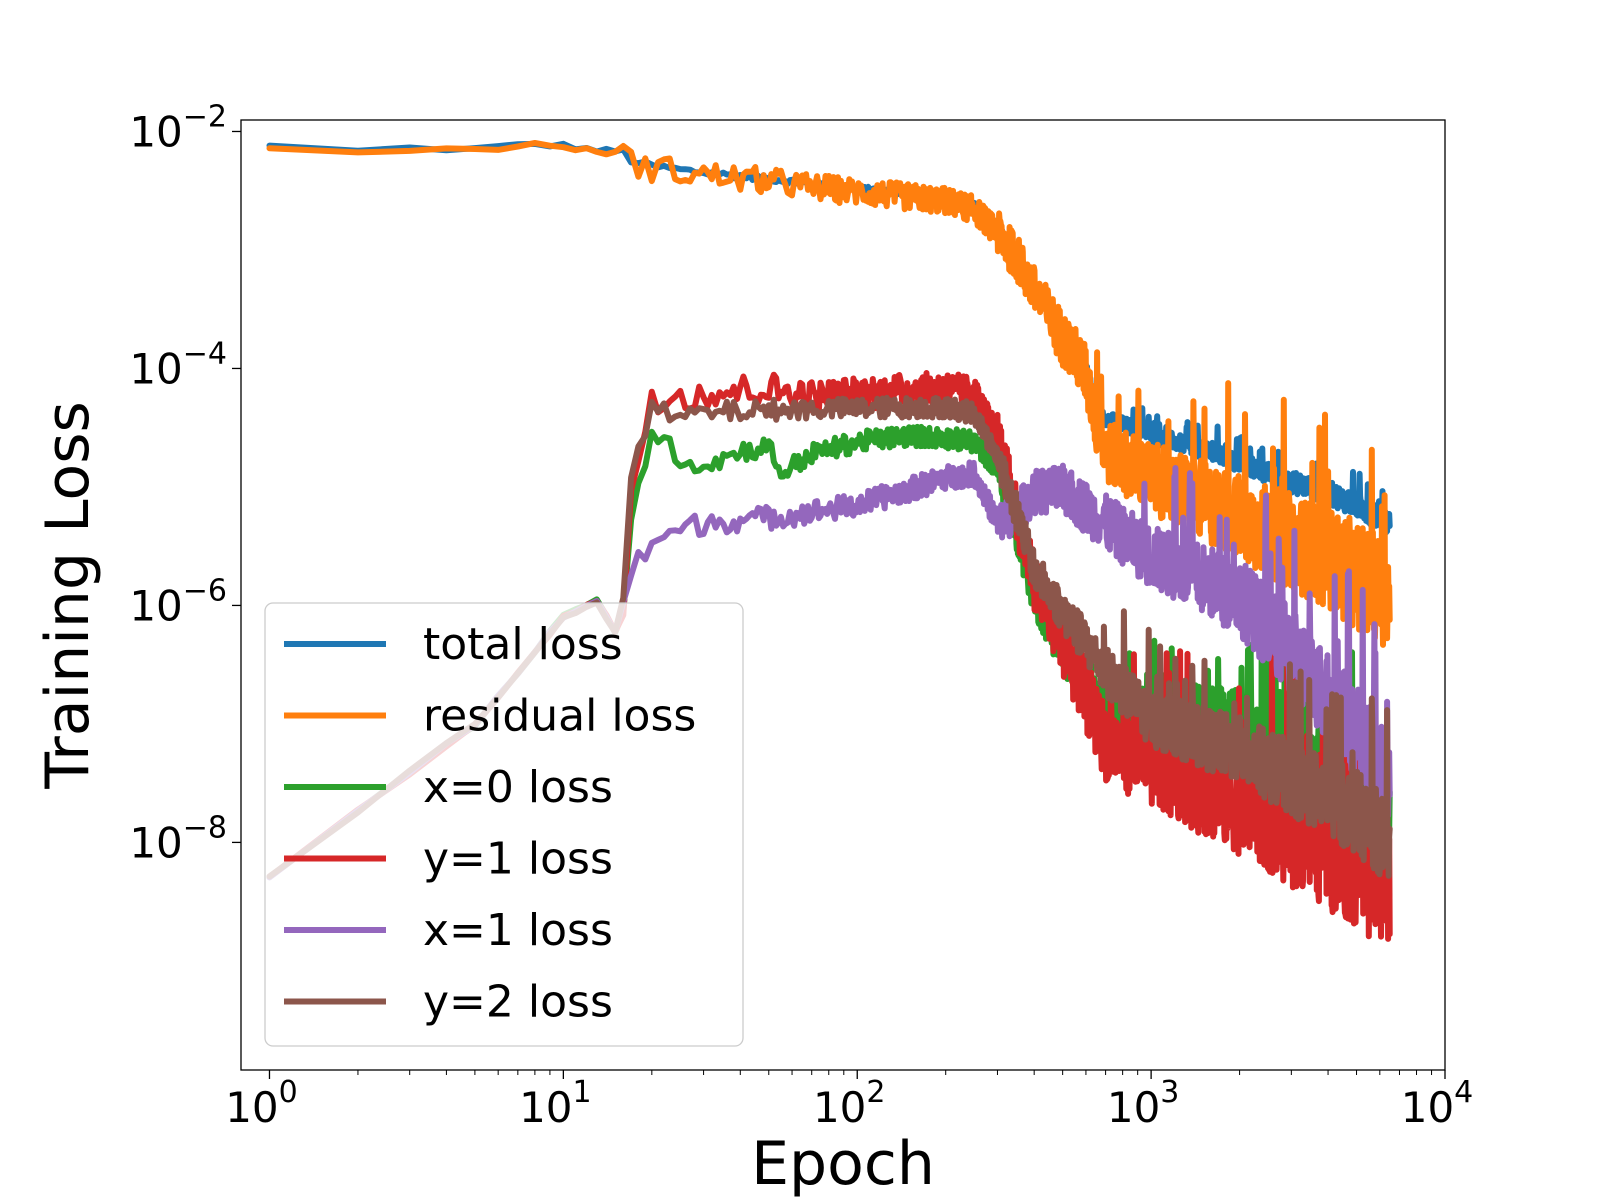 Image resolution: width=1600 pixels, height=1200 pixels. What do you see at coordinates (518, 859) in the screenshot?
I see `legend-label: y=1 loss` at bounding box center [518, 859].